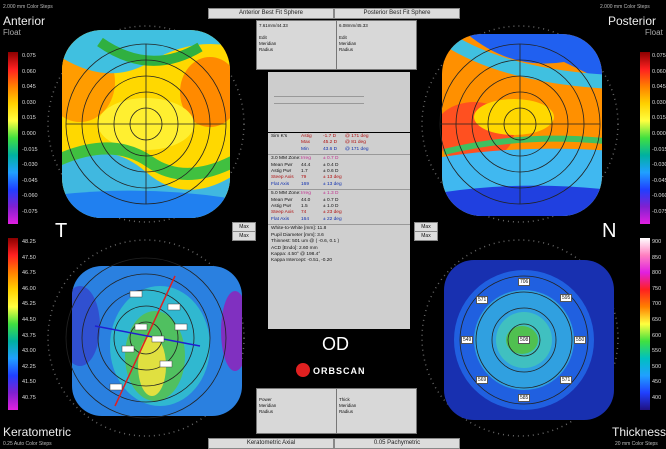 The image size is (666, 449). I want to click on anterior-bfs-meridian: Meridian, so click(268, 43).